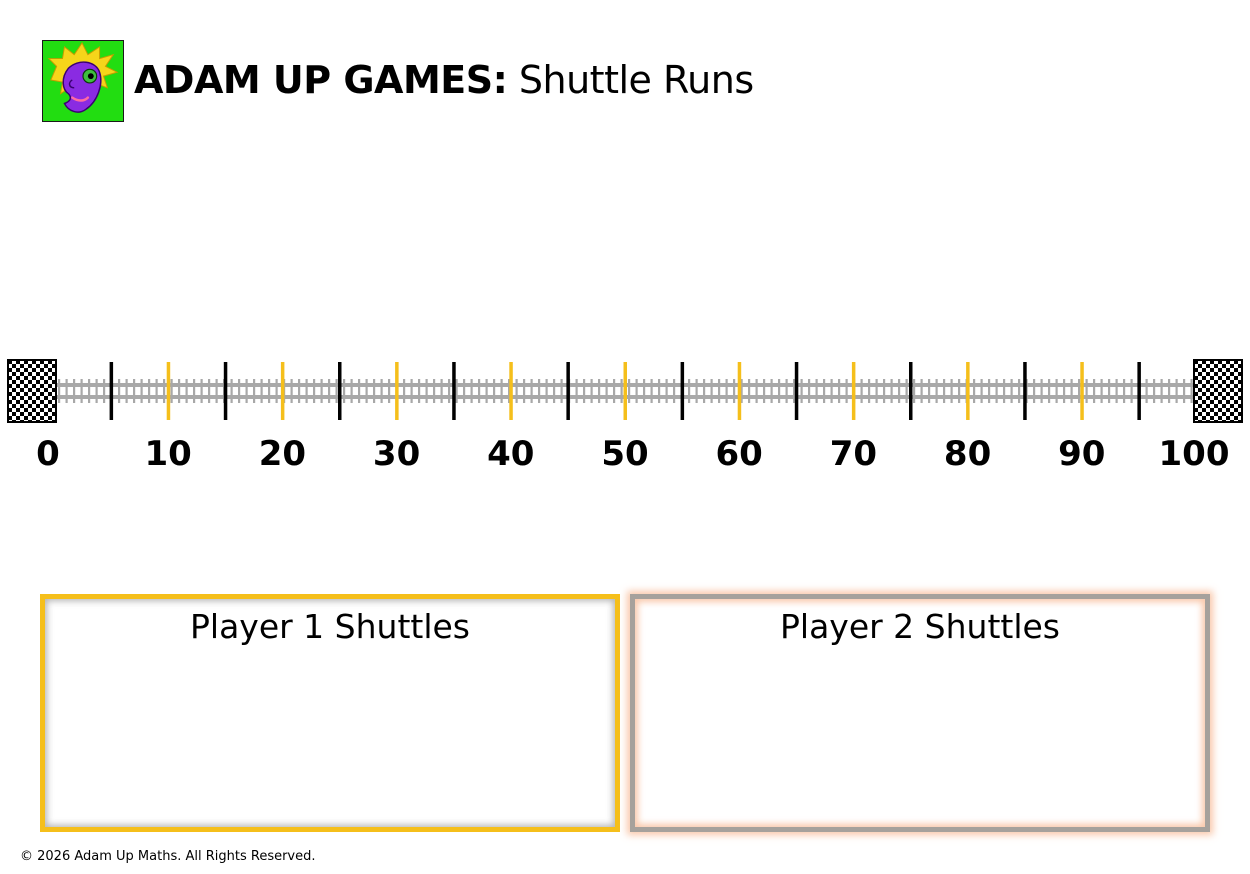 This screenshot has width=1250, height=874. I want to click on logo, so click(83, 81).